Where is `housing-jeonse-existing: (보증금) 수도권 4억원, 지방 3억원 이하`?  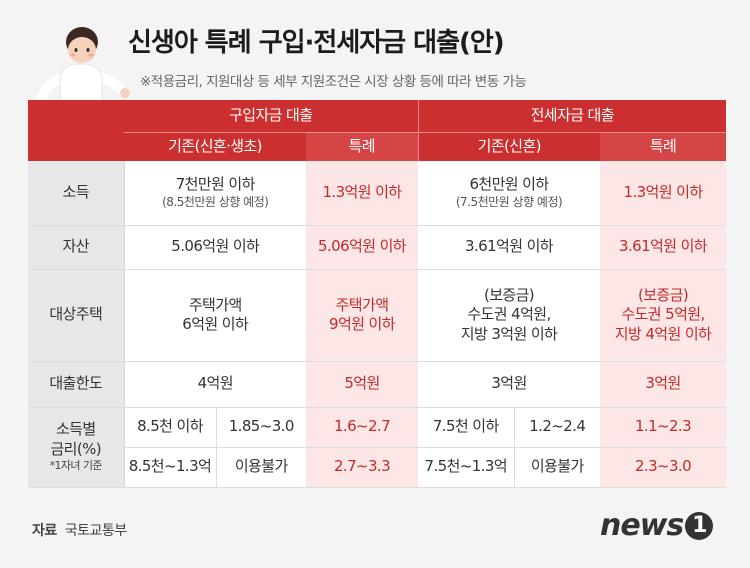 housing-jeonse-existing: (보증금) 수도권 4억원, 지방 3억원 이하 is located at coordinates (509, 315).